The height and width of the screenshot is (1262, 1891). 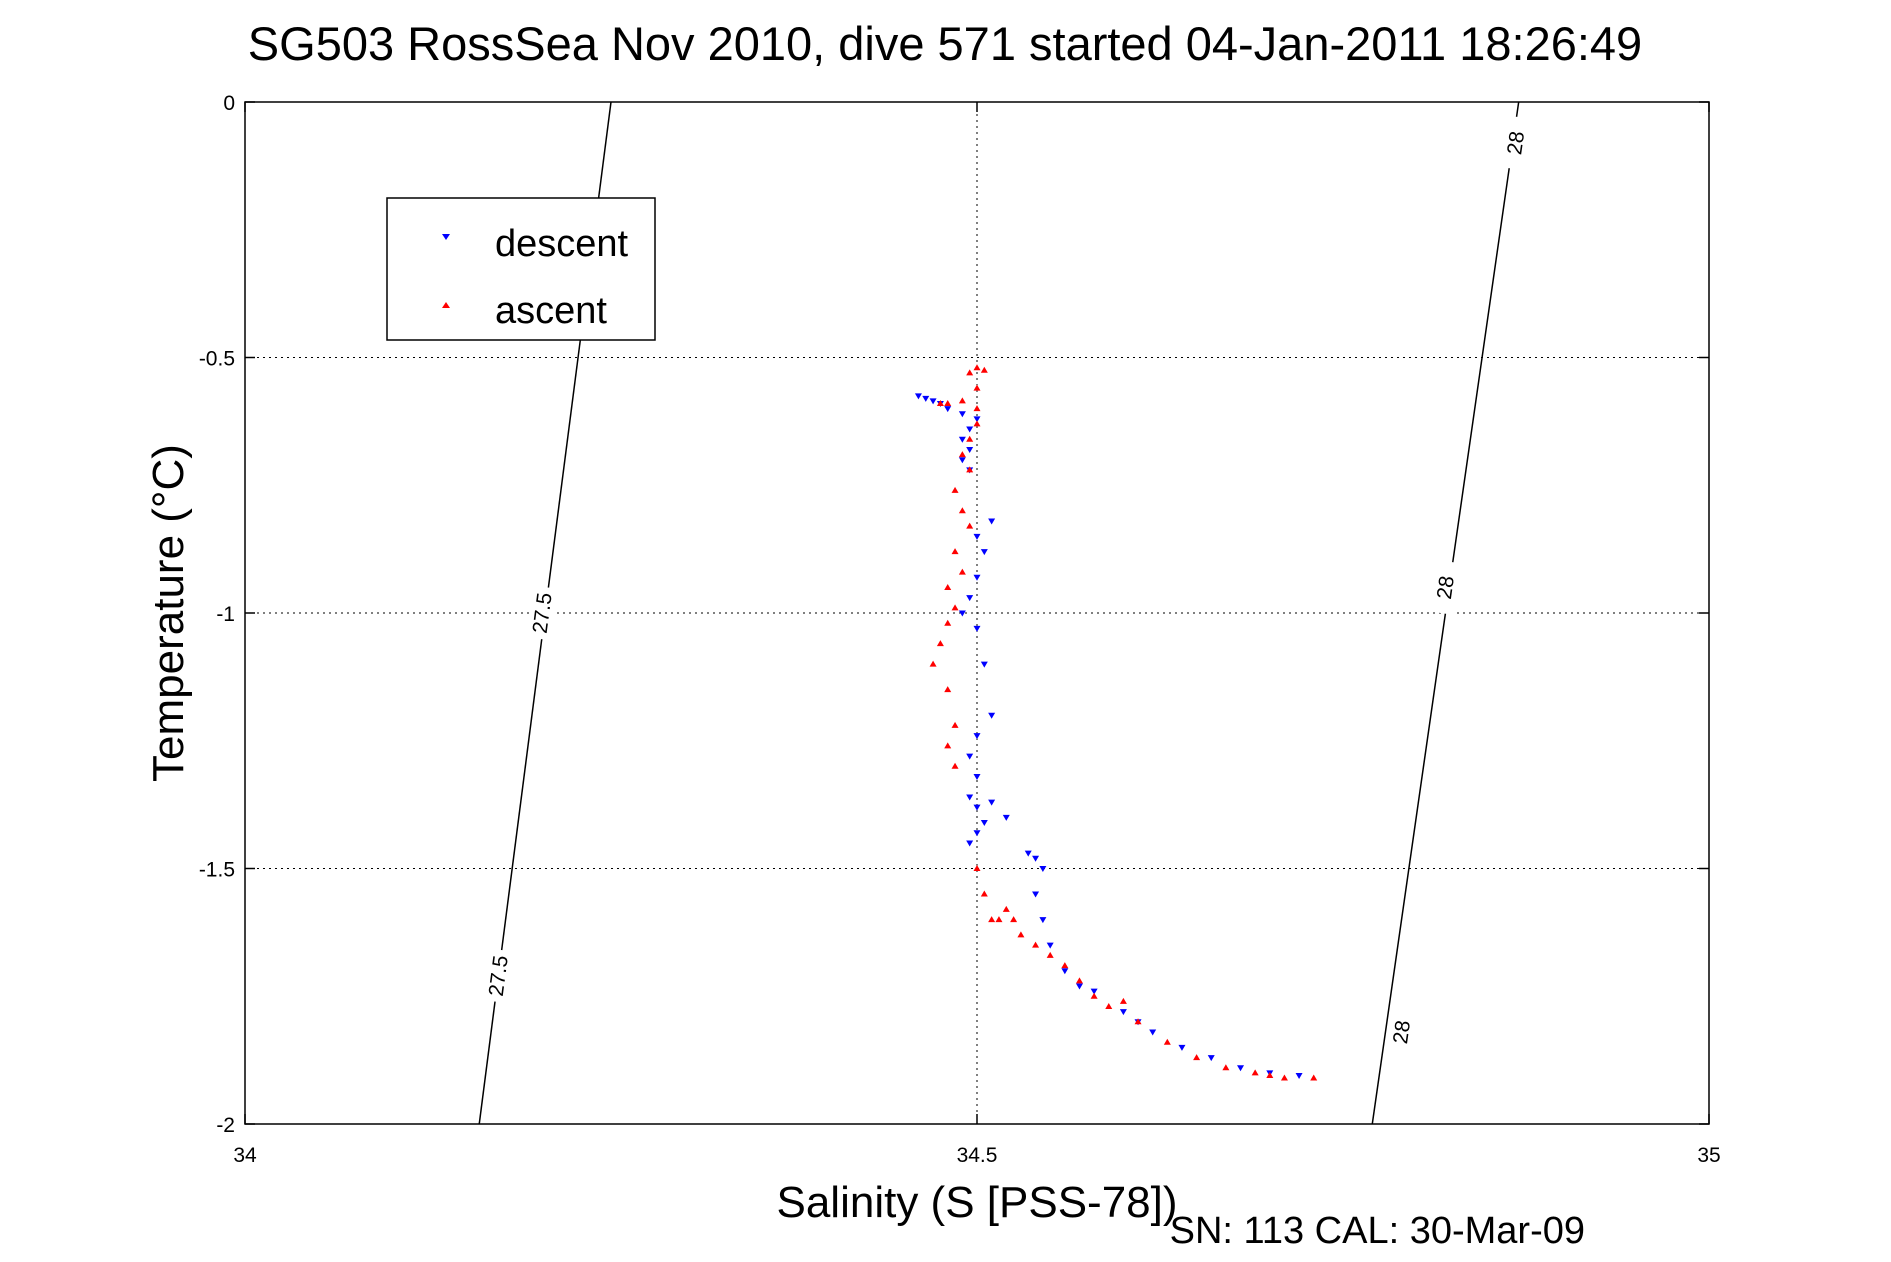 I want to click on y-tick-label: -2, so click(x=225, y=1125).